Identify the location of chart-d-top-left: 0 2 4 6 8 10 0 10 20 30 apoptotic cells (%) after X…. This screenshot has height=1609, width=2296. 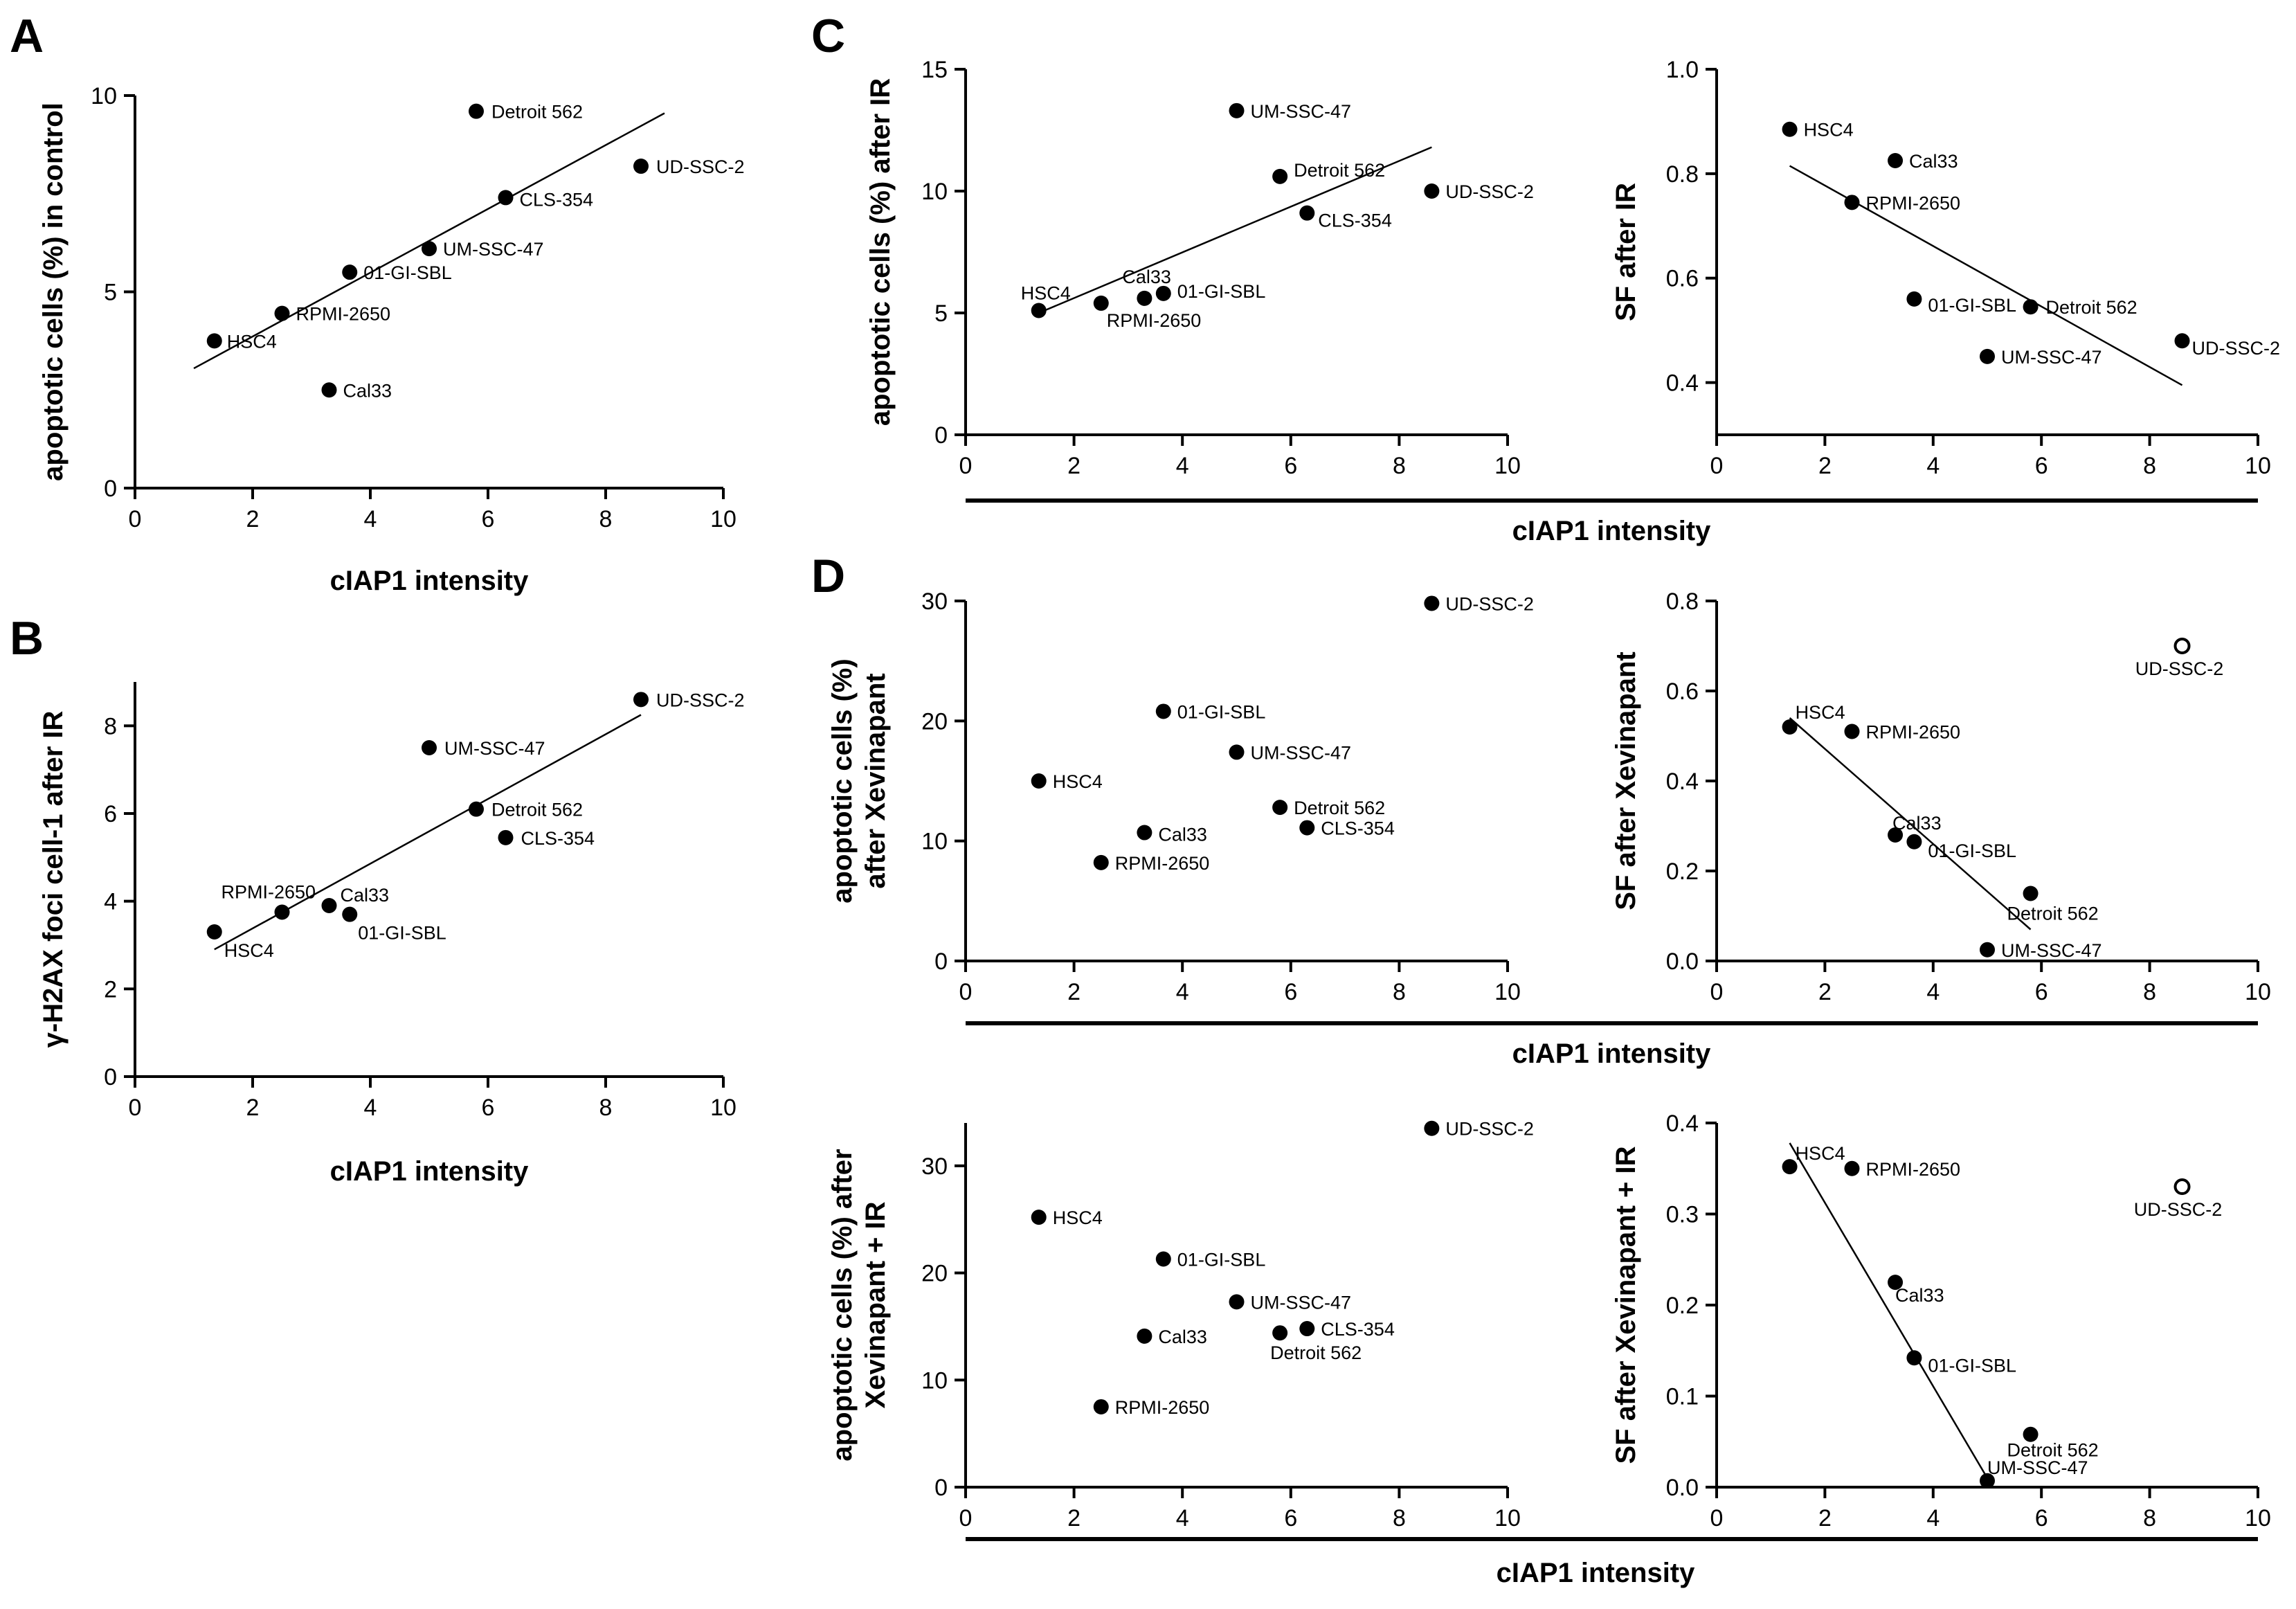
(1180, 797).